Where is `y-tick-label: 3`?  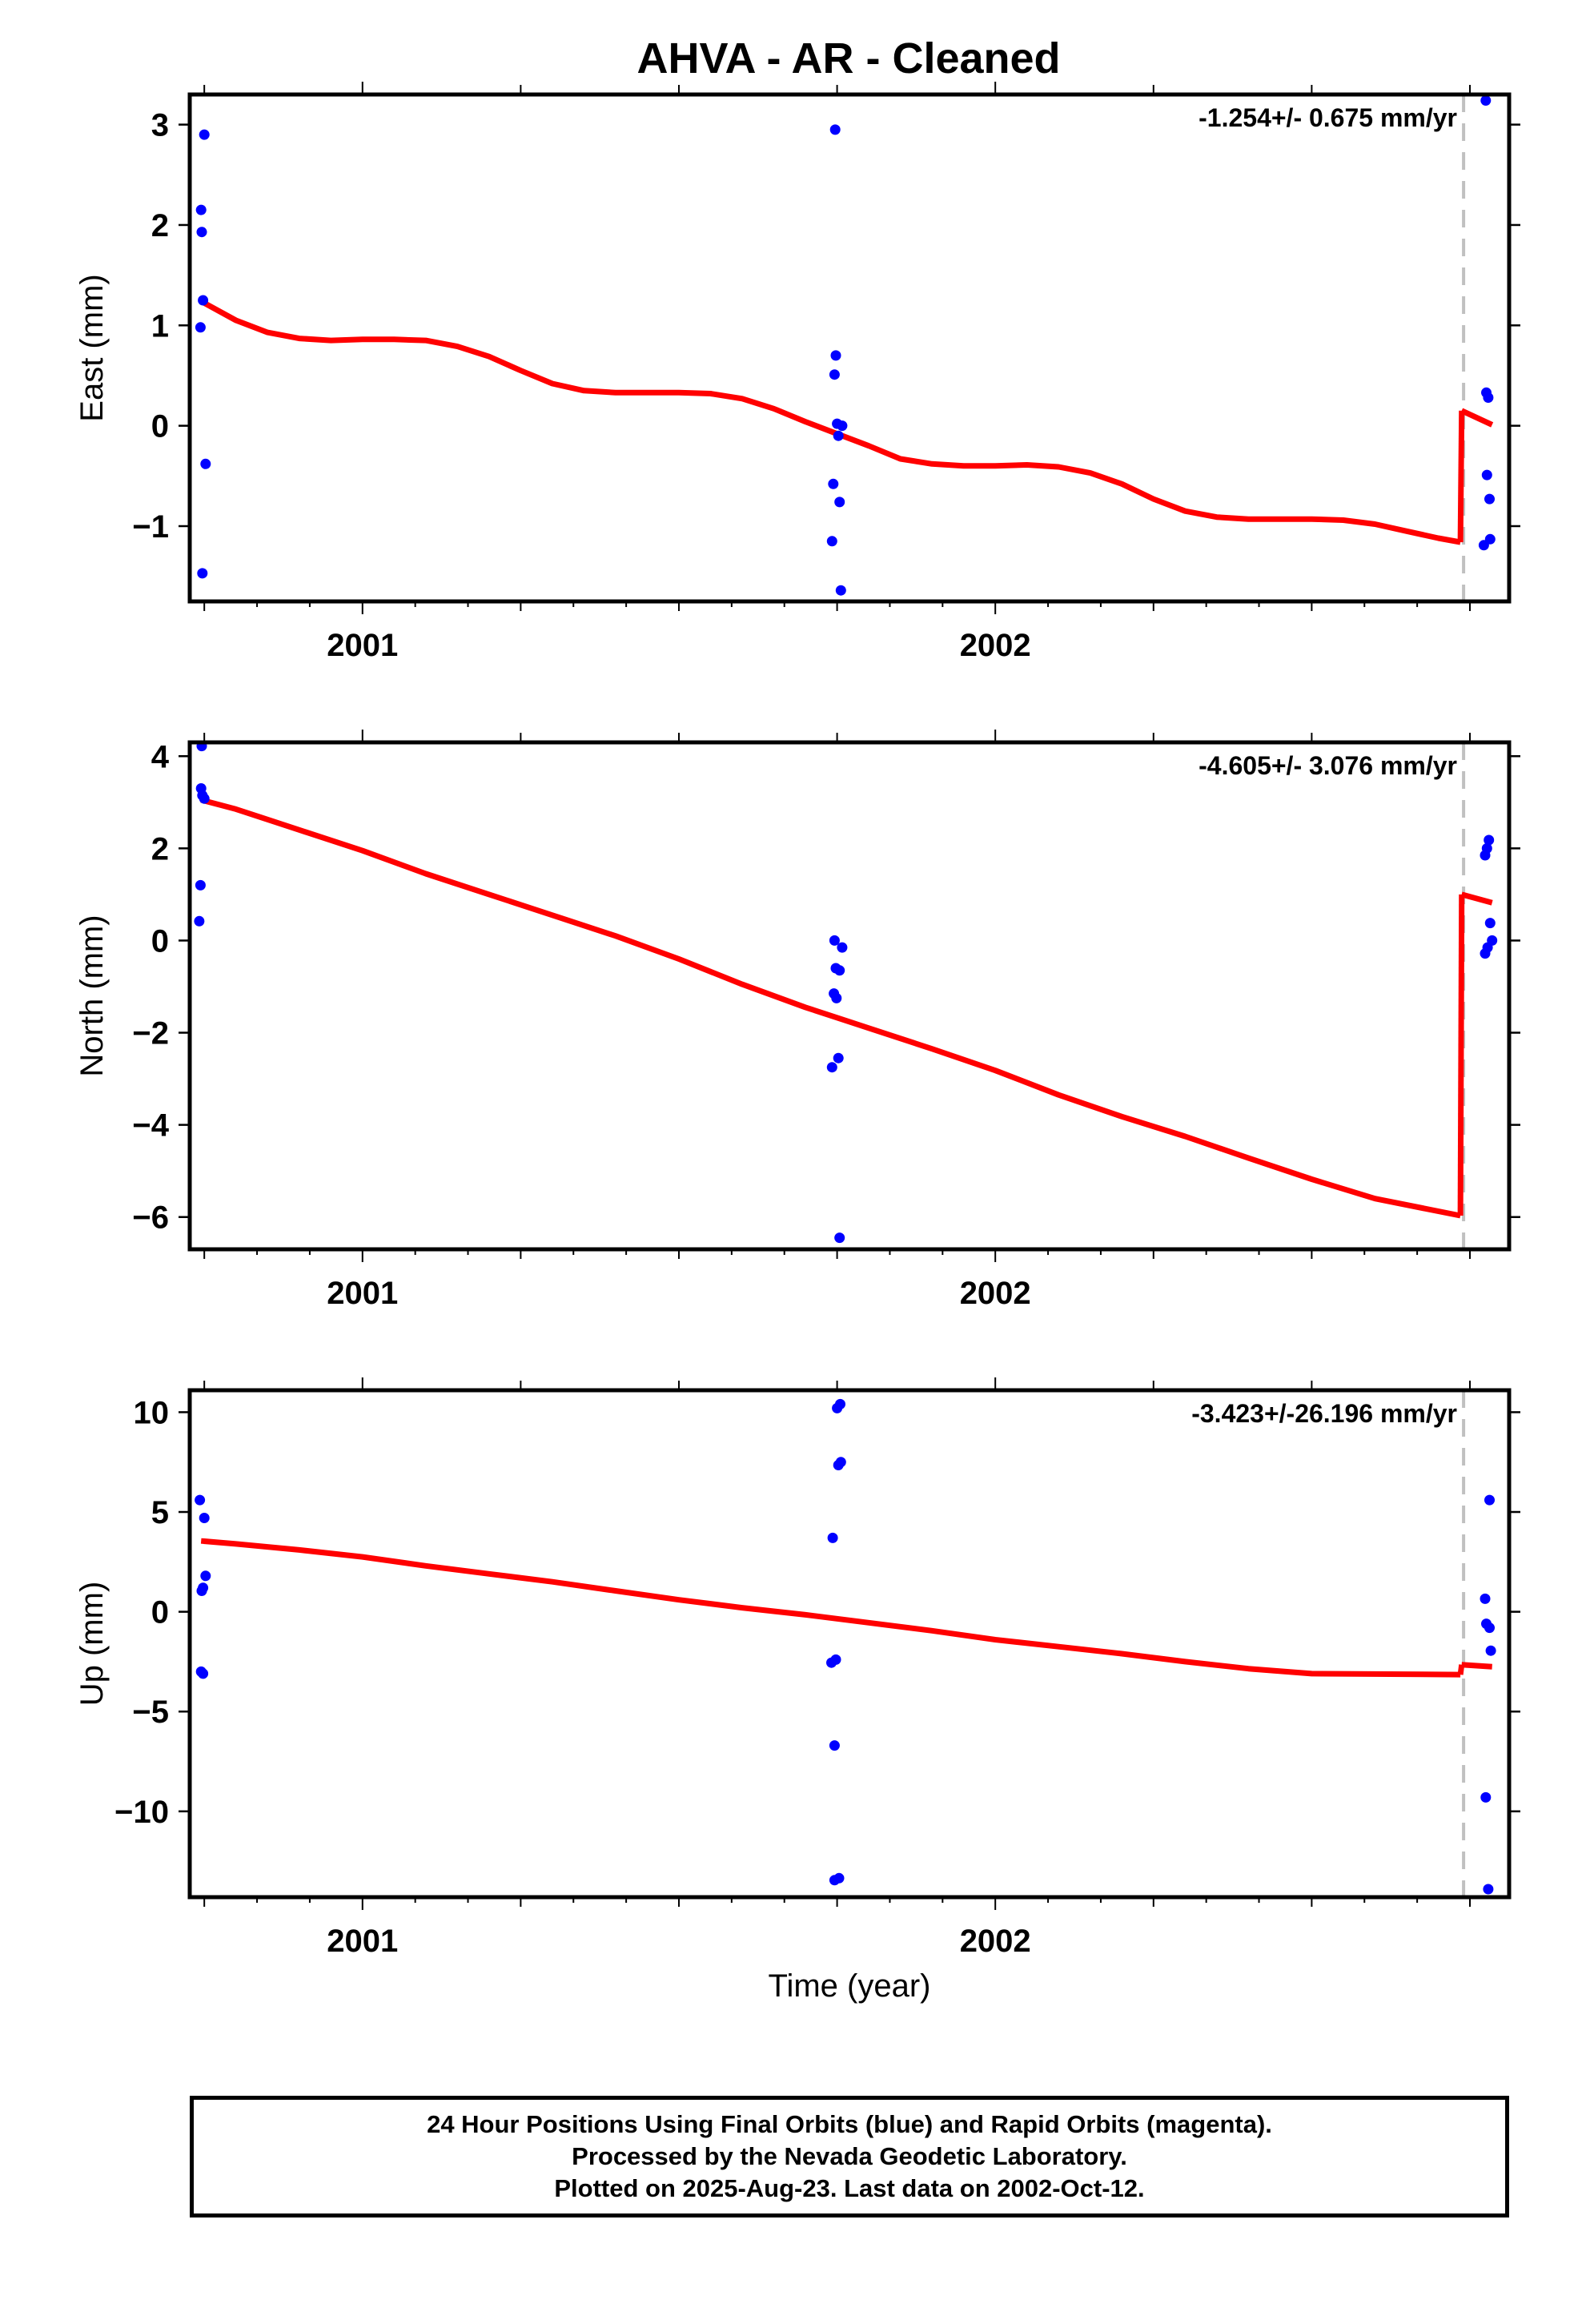
y-tick-label: 3 is located at coordinates (160, 126).